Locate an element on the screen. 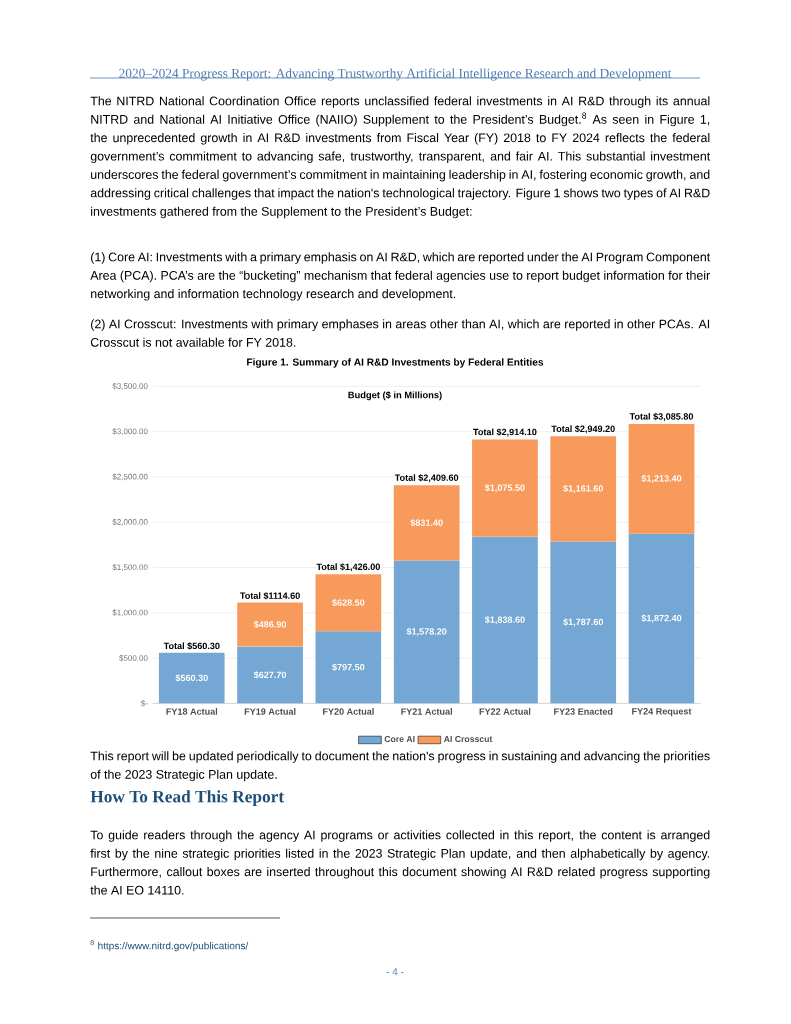  y-tick-label: $2,500.00 is located at coordinates (130, 477).